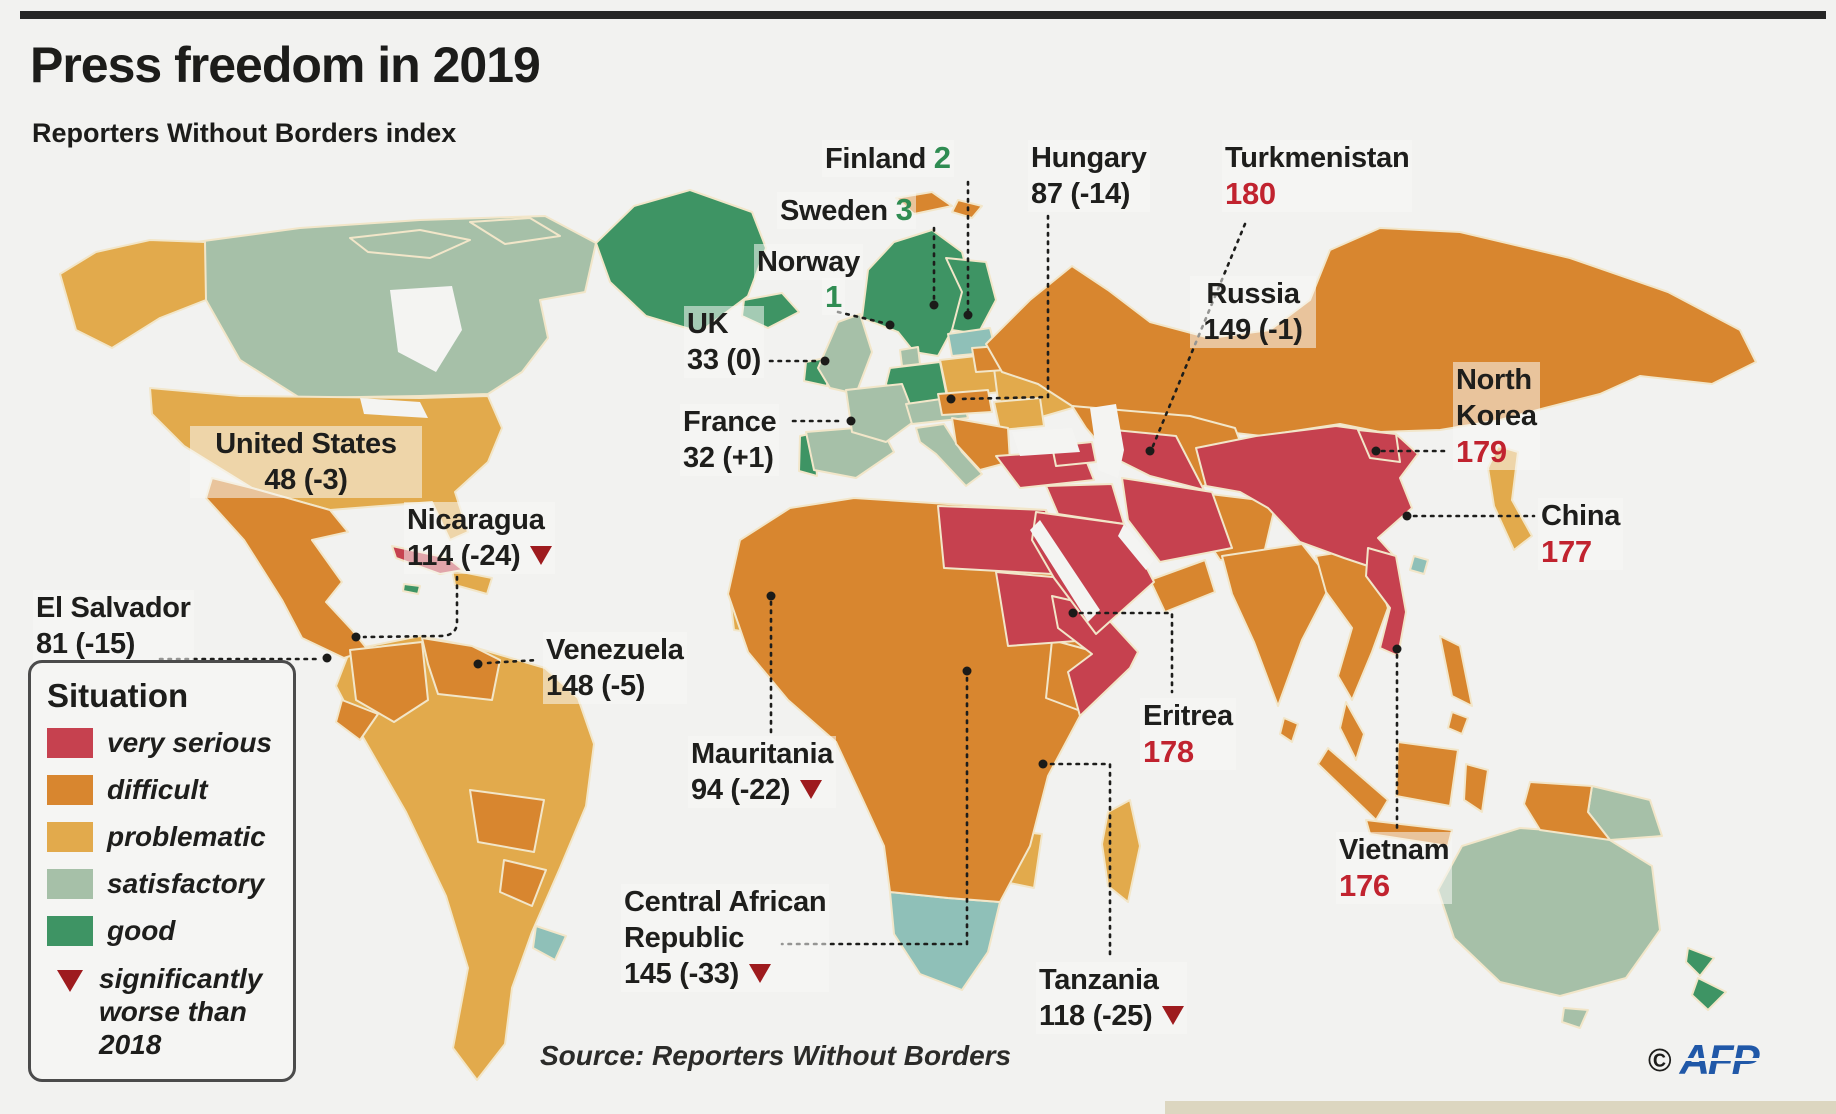  Describe the element at coordinates (327, 658) in the screenshot. I see `dot-el-salvador` at that location.